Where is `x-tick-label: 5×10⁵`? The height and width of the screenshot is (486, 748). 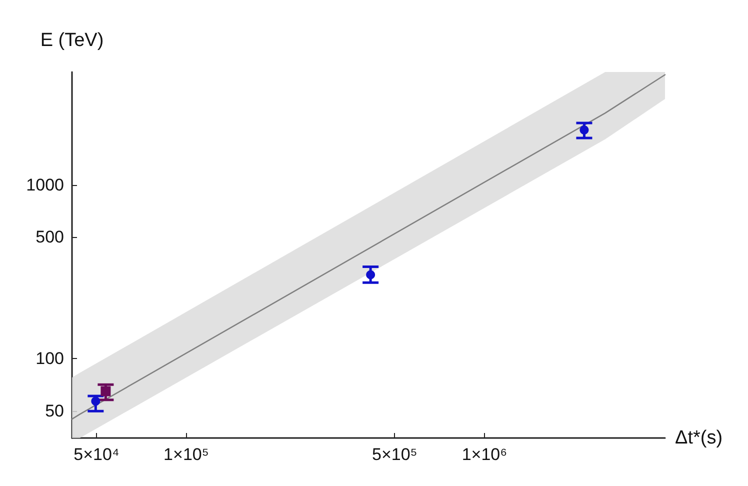 x-tick-label: 5×10⁵ is located at coordinates (395, 454).